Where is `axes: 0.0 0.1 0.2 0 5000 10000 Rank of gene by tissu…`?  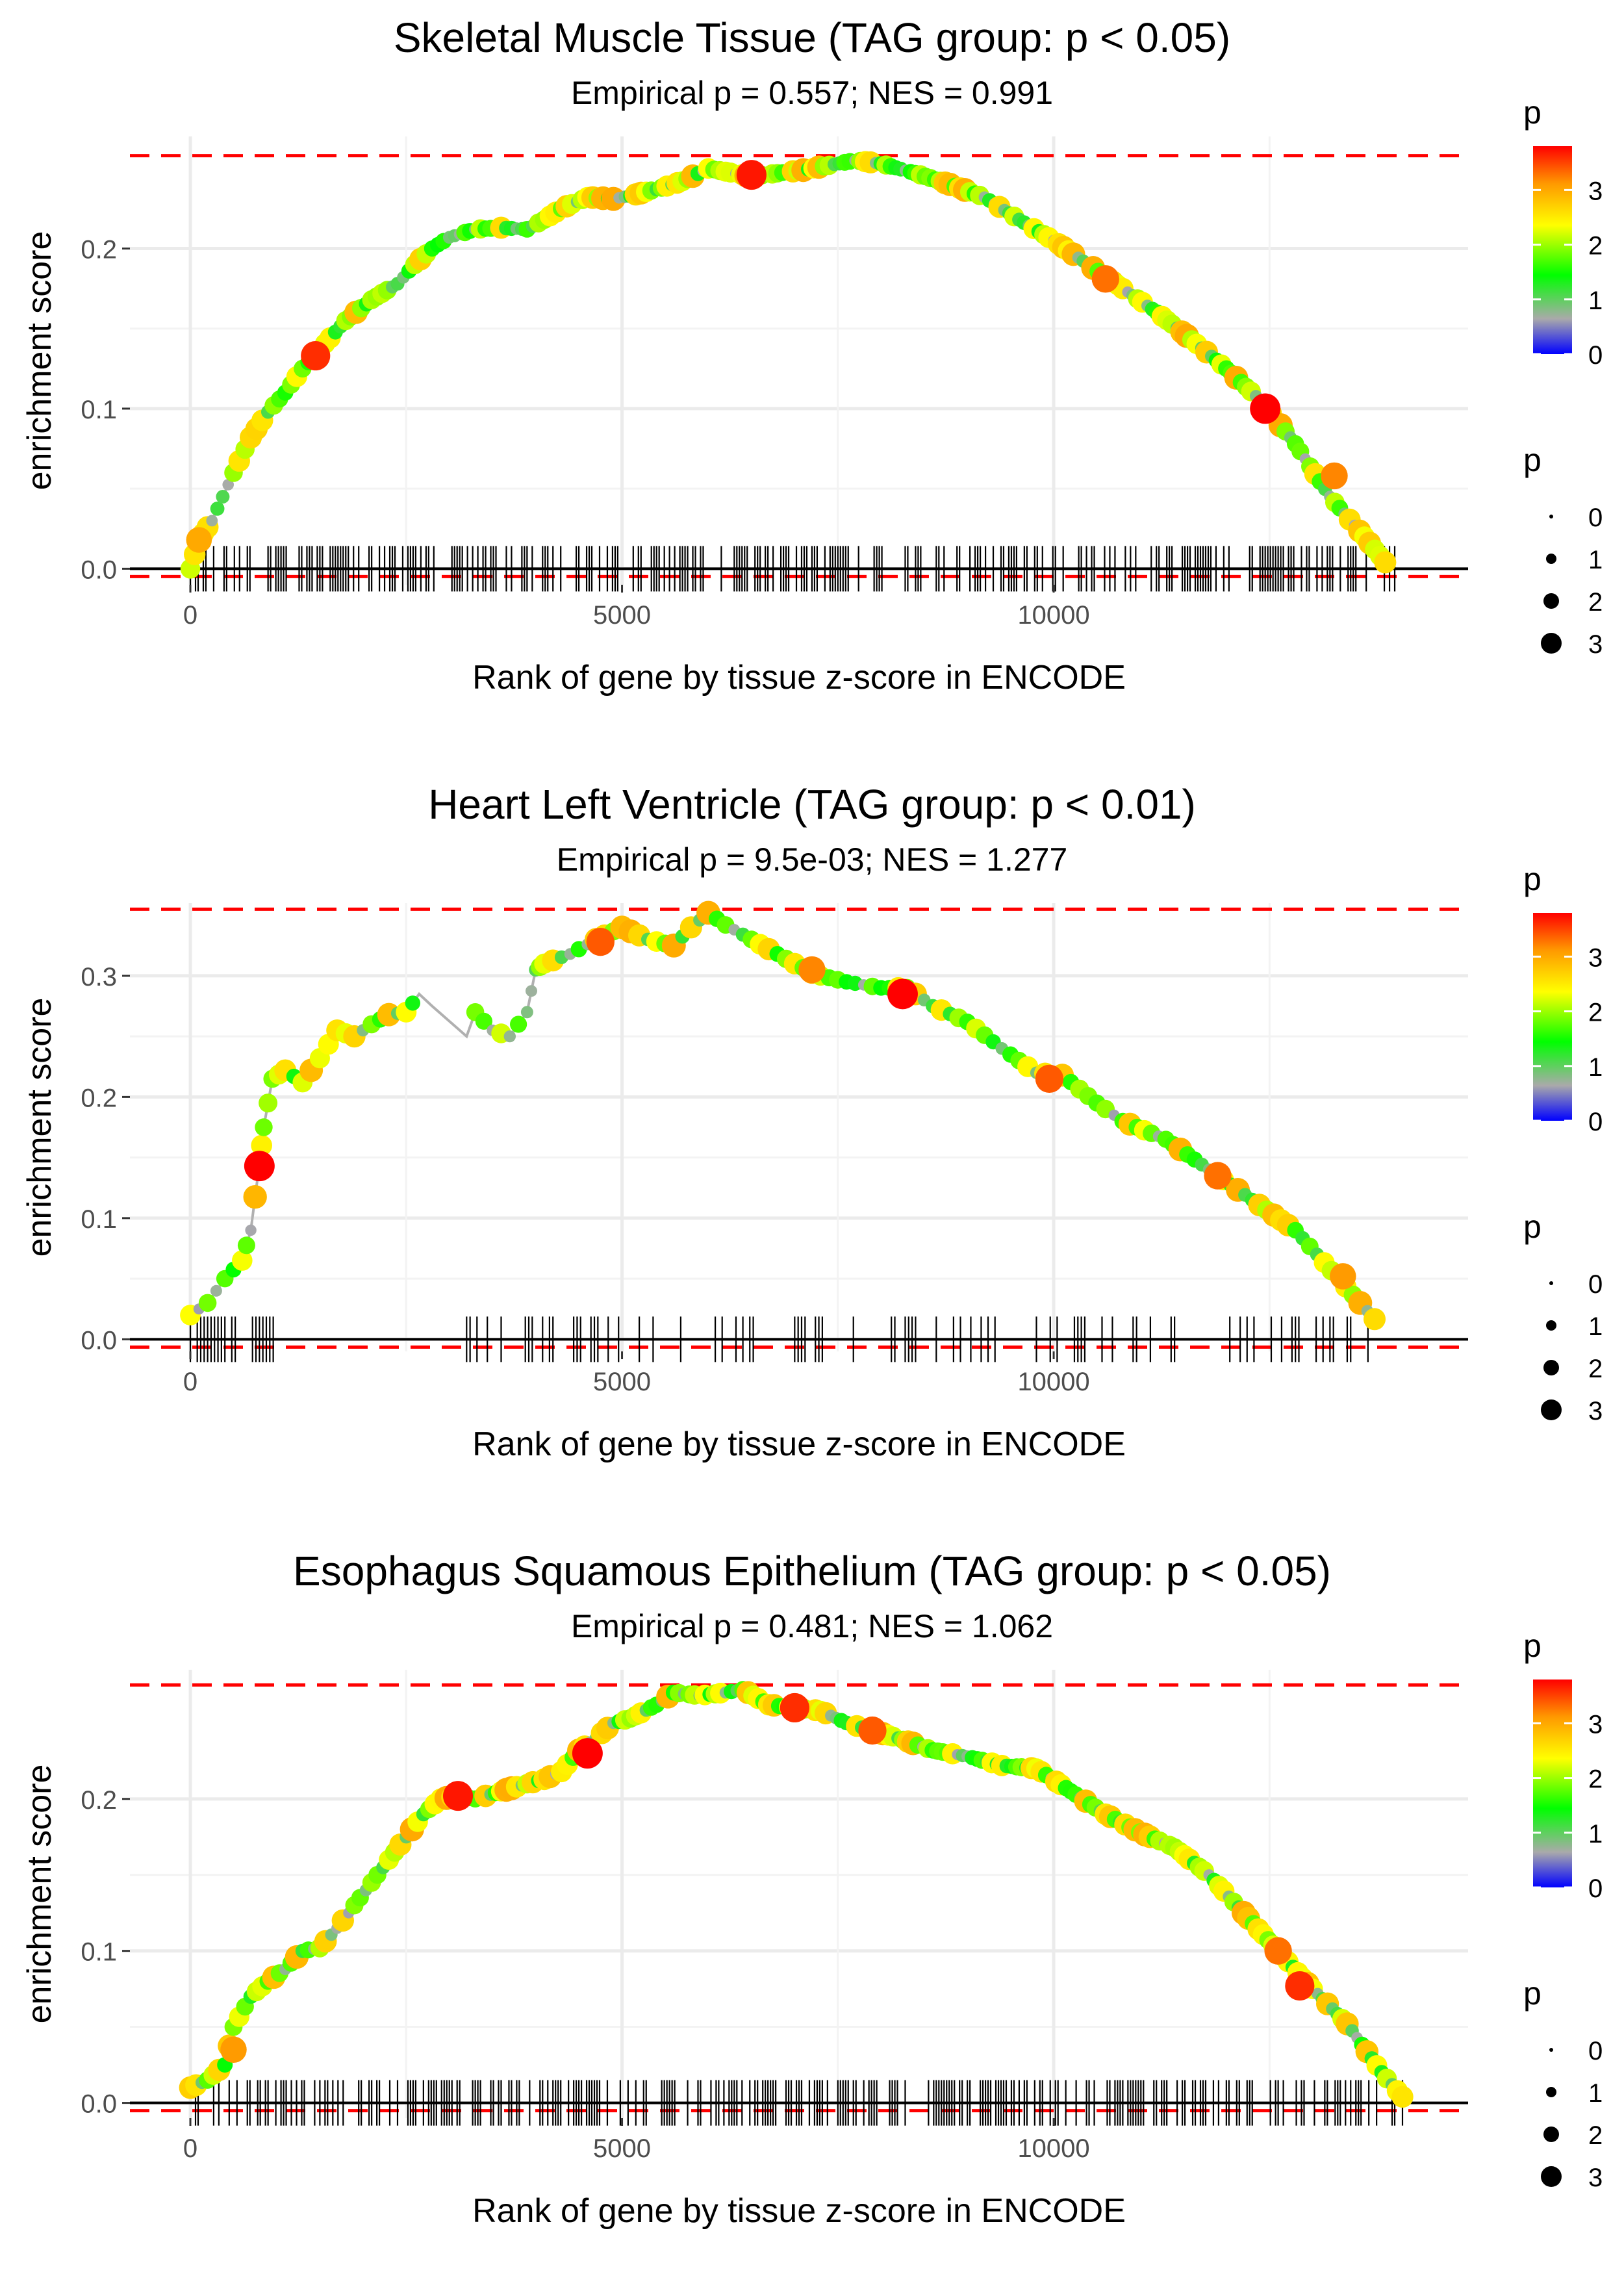 axes: 0.0 0.1 0.2 0 5000 10000 Rank of gene by tissu… is located at coordinates (573, 463).